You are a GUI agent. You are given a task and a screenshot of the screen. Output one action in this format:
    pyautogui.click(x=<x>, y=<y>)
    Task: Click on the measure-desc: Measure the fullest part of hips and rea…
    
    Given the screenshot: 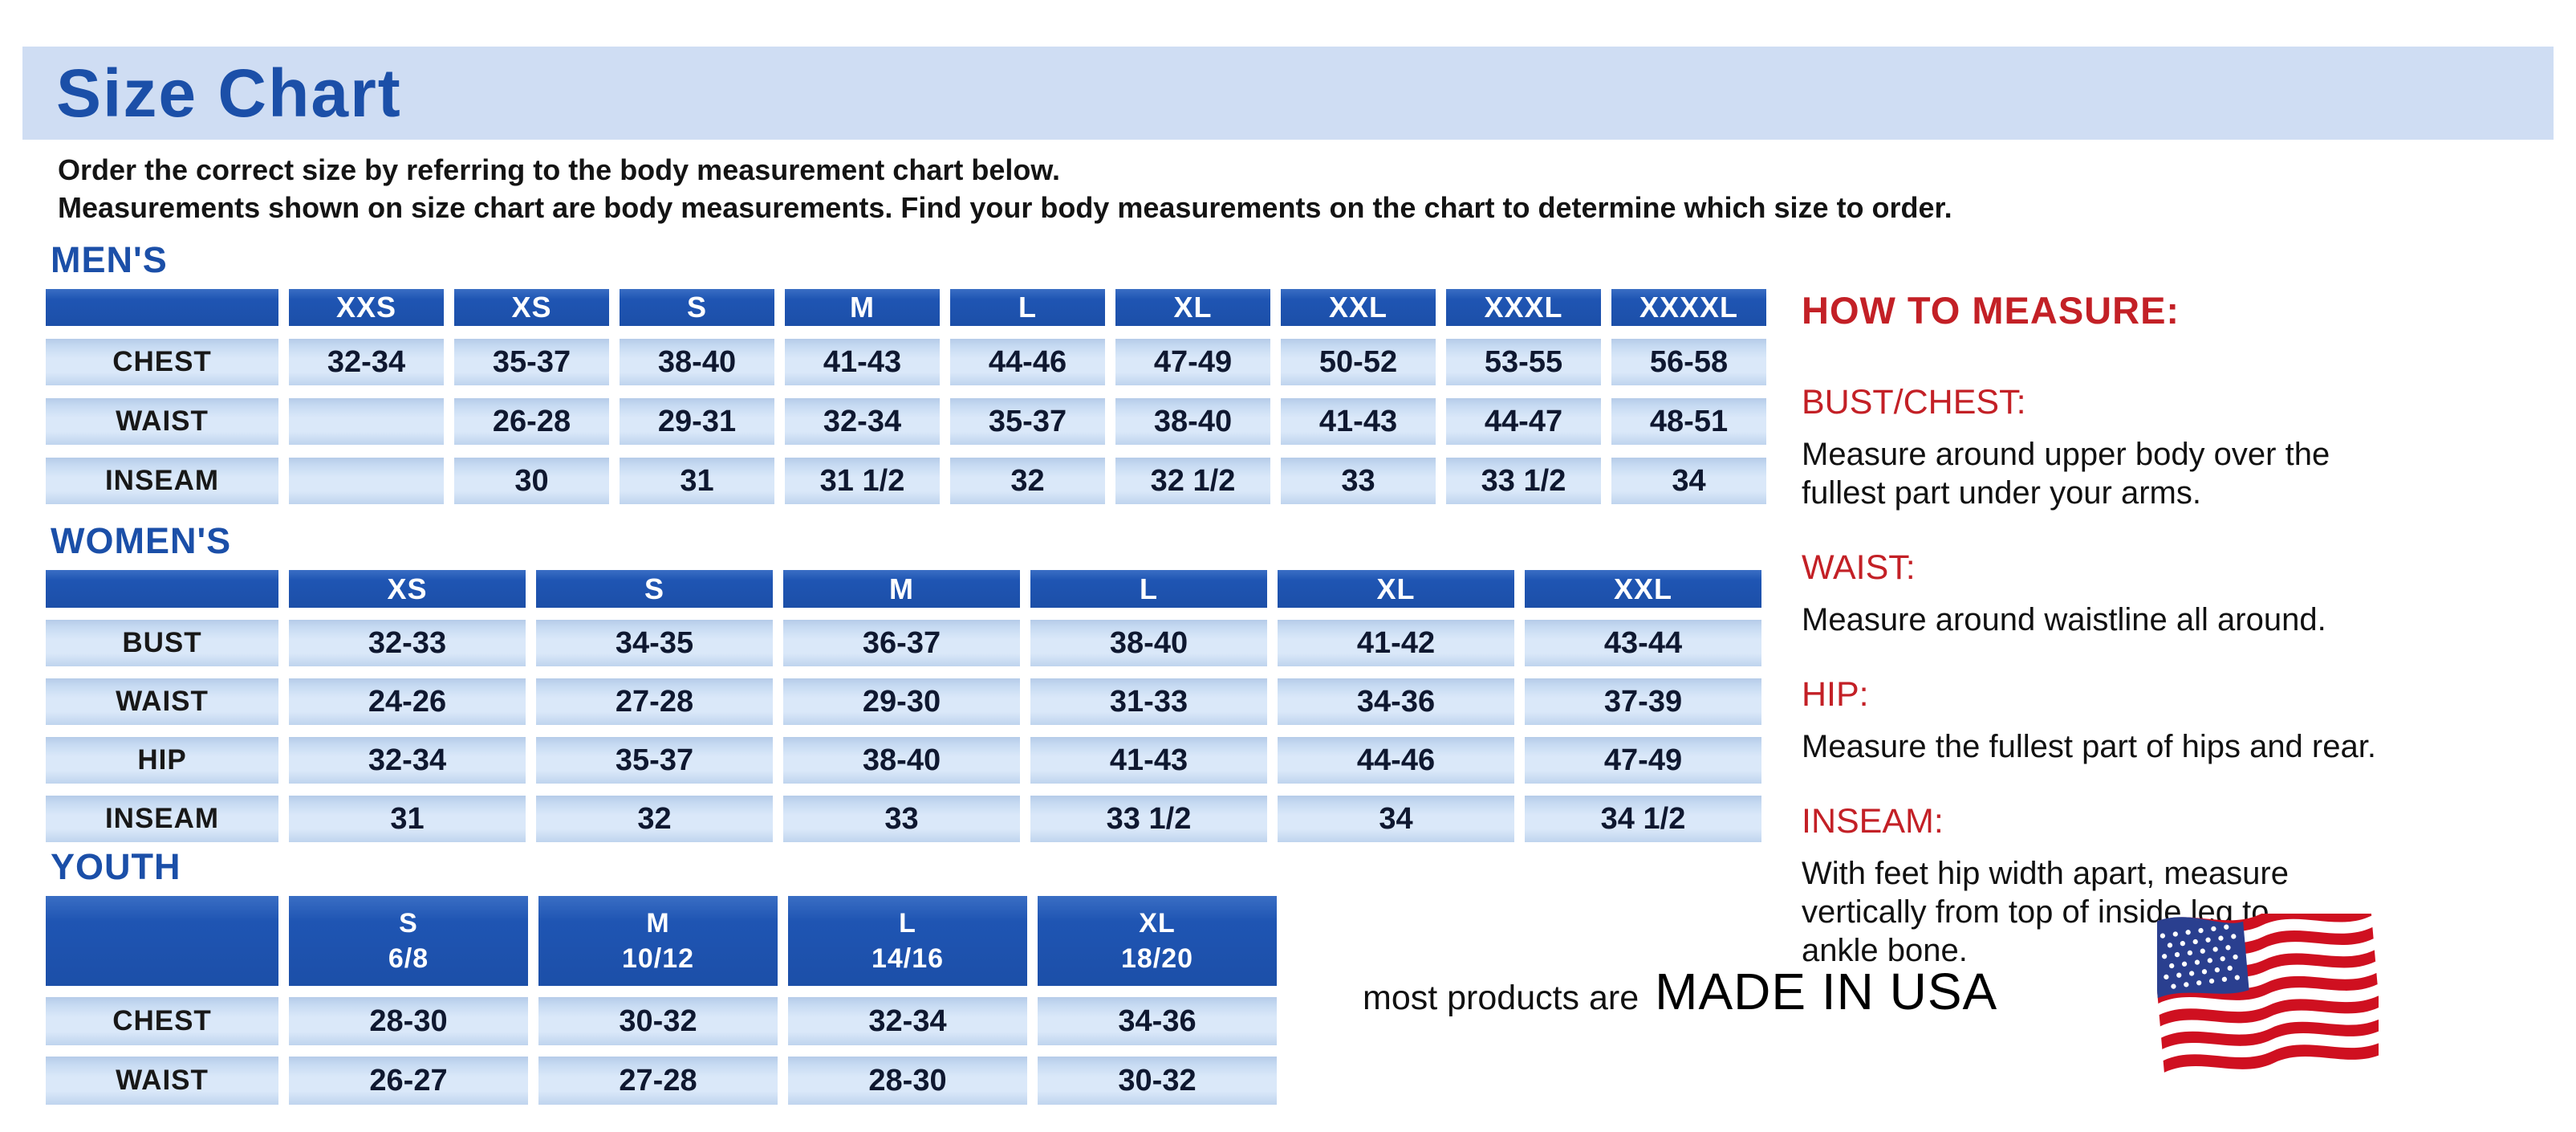 What is the action you would take?
    pyautogui.click(x=2163, y=746)
    